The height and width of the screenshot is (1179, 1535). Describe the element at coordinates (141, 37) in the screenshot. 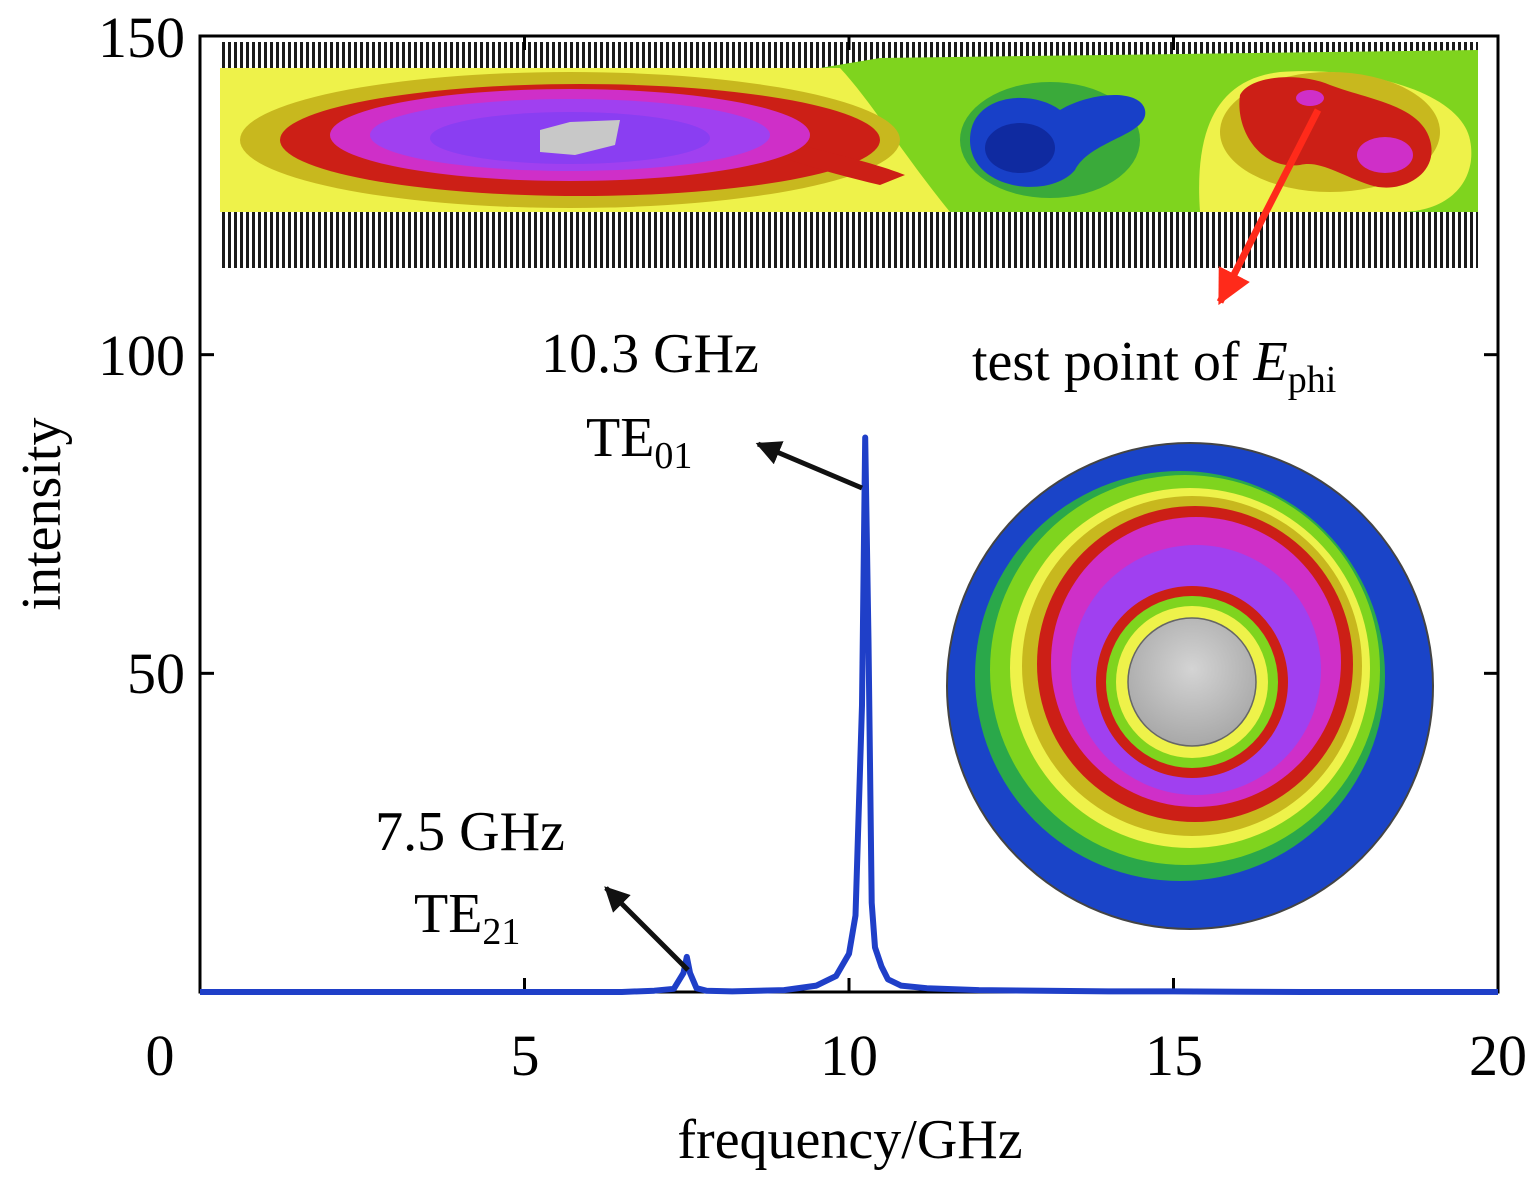

I see `y-tick-label: 150` at that location.